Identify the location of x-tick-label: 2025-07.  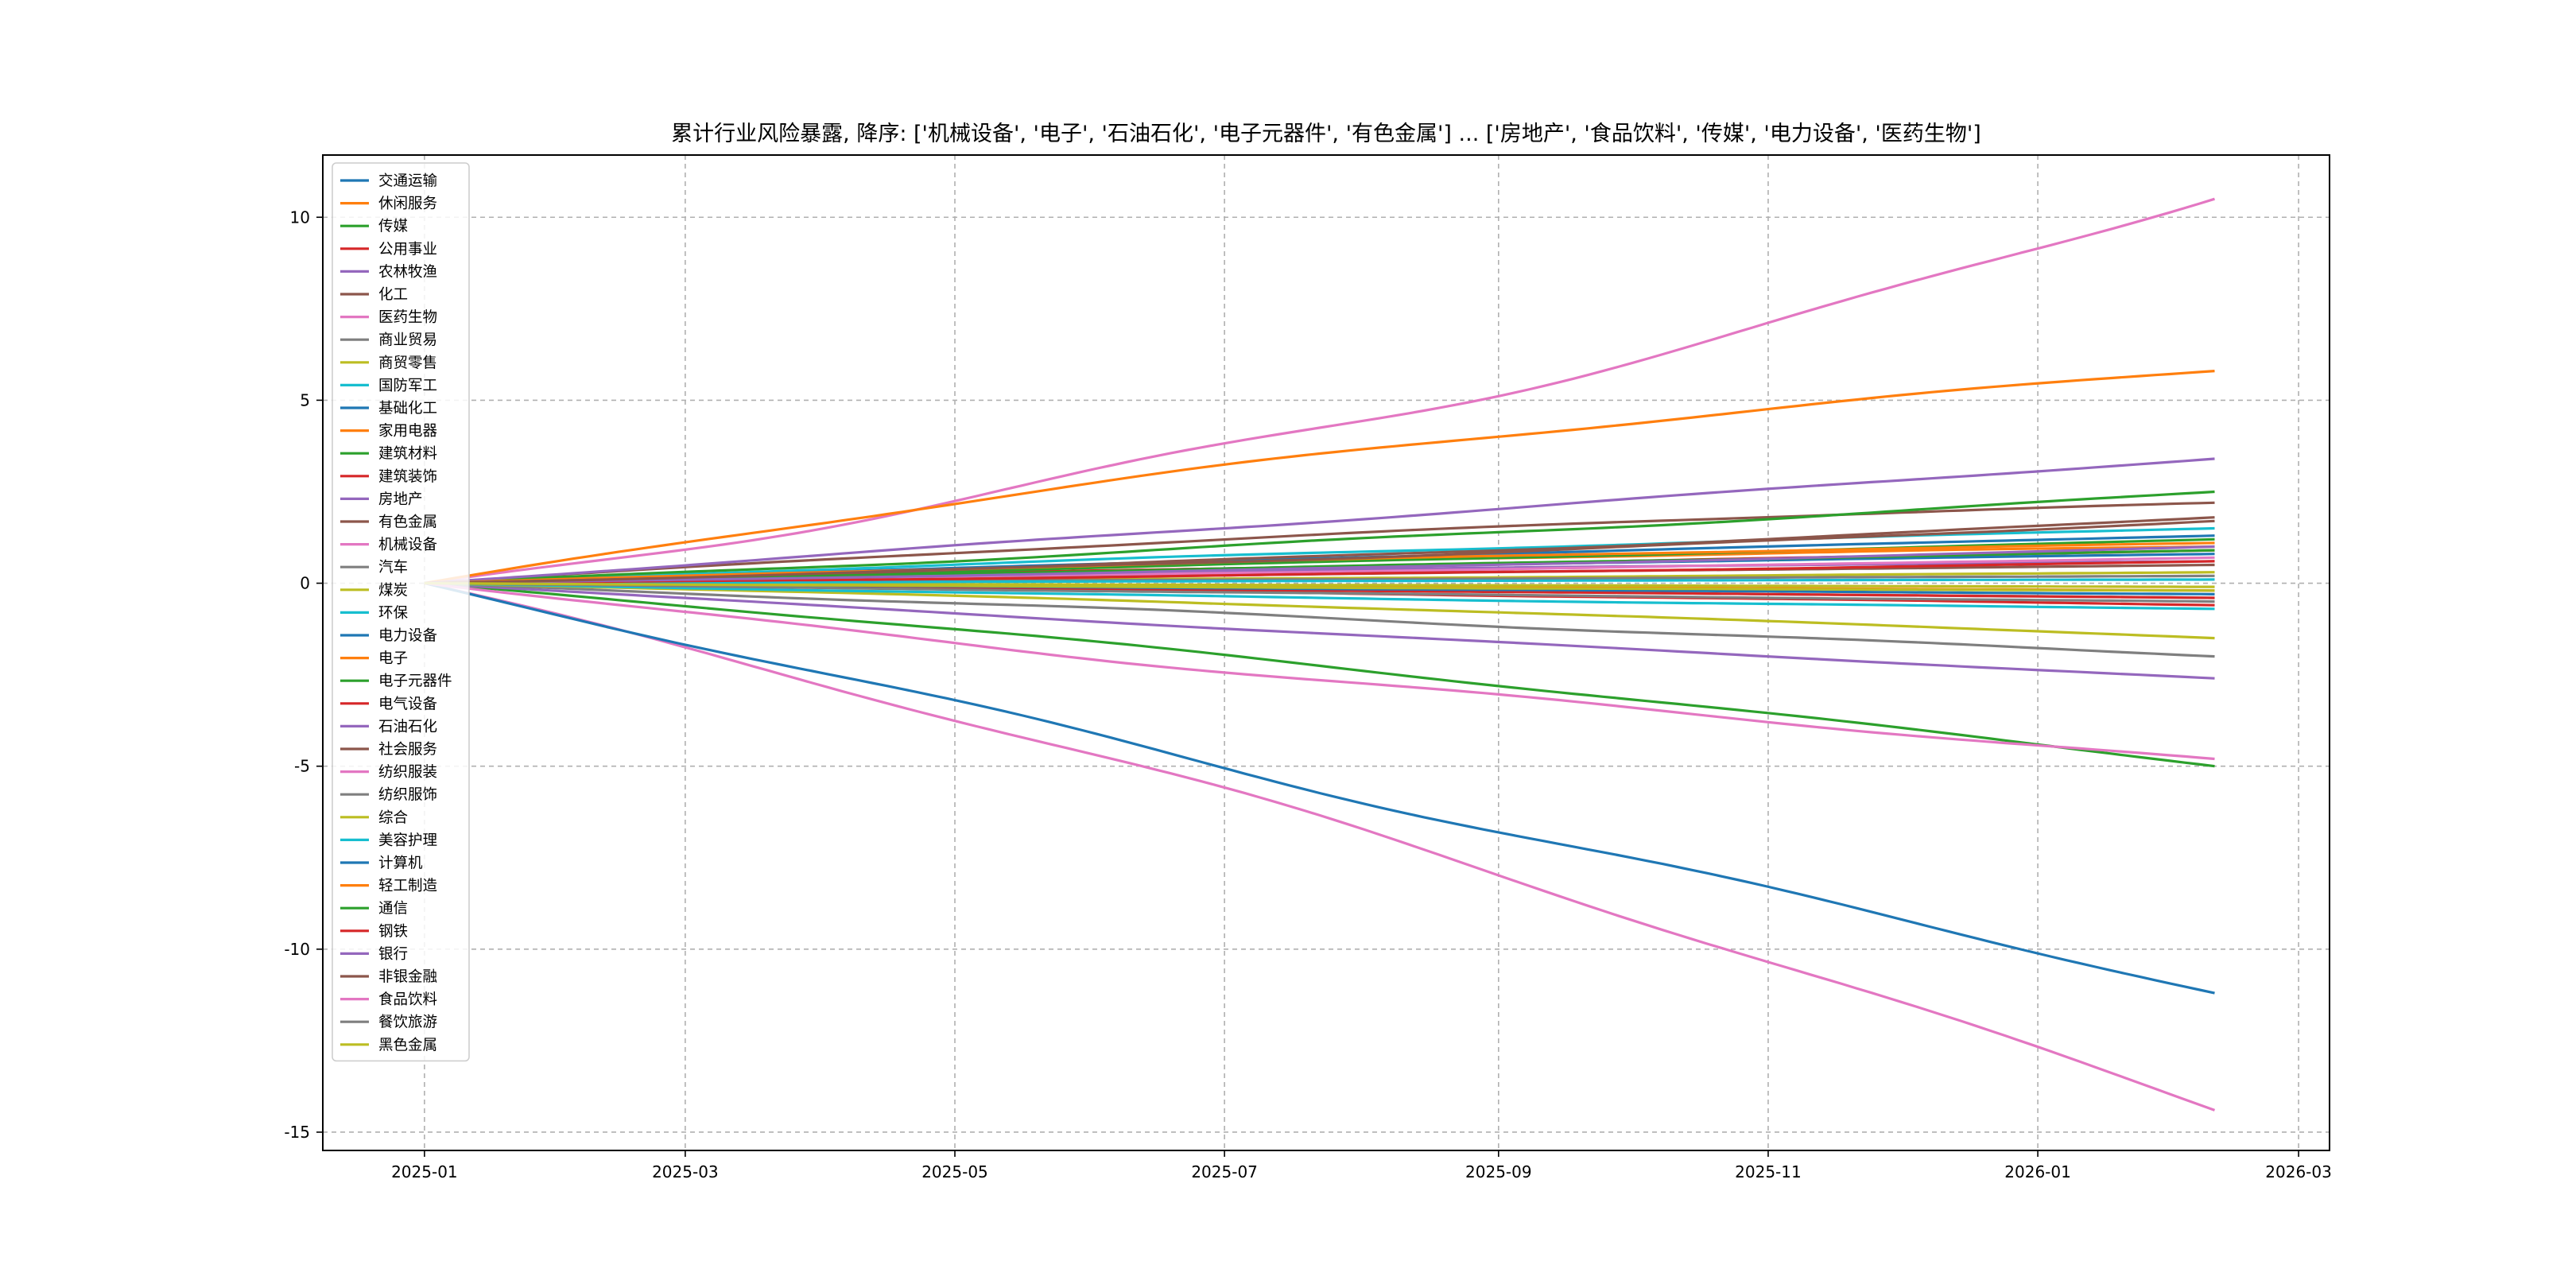
(1224, 1171).